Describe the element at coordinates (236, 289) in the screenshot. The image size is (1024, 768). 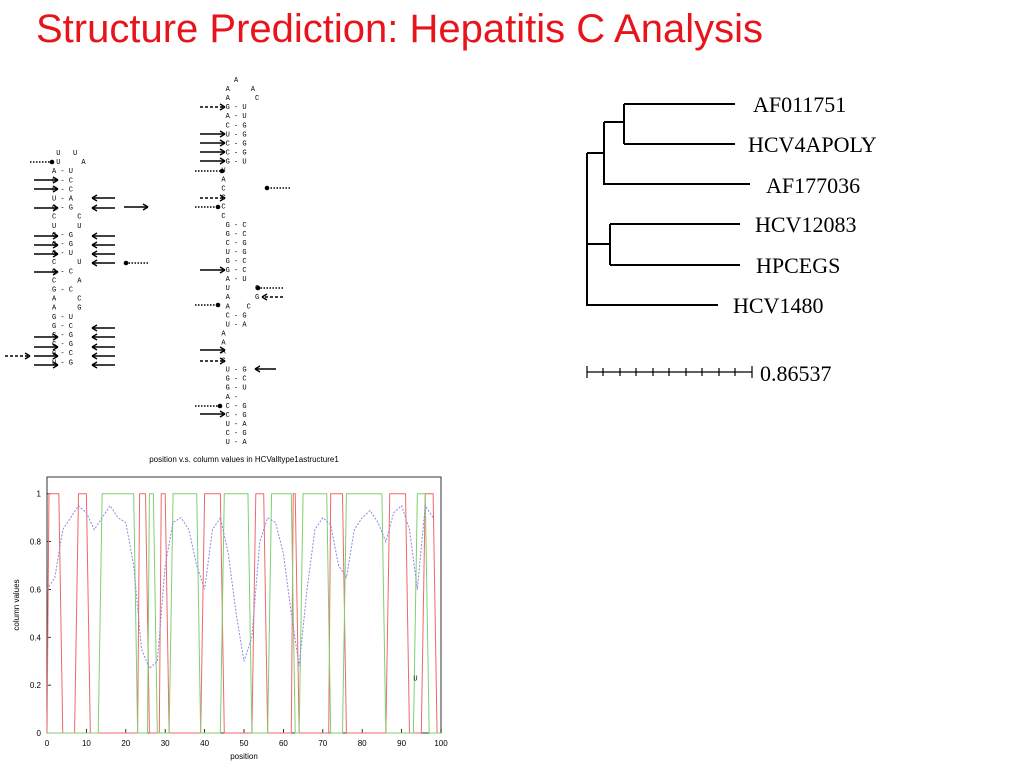
I see `rna-row: U C` at that location.